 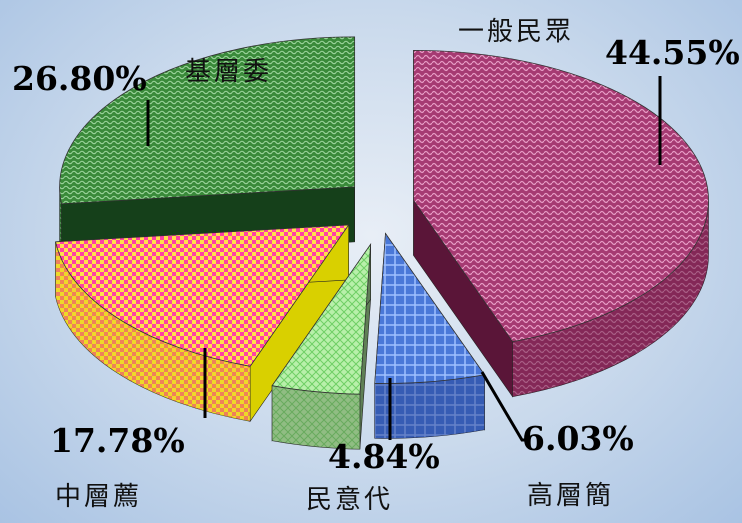 What do you see at coordinates (349, 500) in the screenshot?
I see `category-label: 民意代` at bounding box center [349, 500].